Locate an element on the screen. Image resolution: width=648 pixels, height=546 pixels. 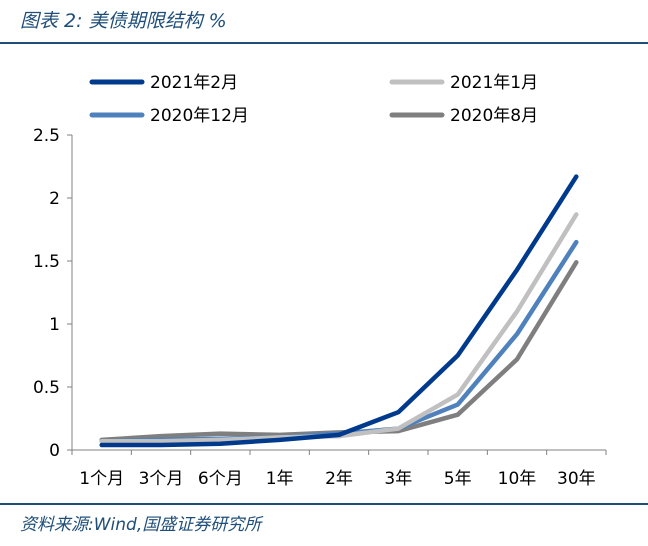
y-tick-label: 2.5 is located at coordinates (46, 136).